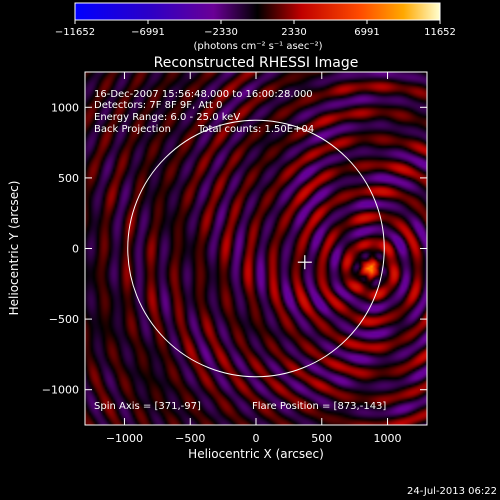 This screenshot has width=500, height=500. What do you see at coordinates (132, 129) in the screenshot?
I see `annotation-method: Back Projection` at bounding box center [132, 129].